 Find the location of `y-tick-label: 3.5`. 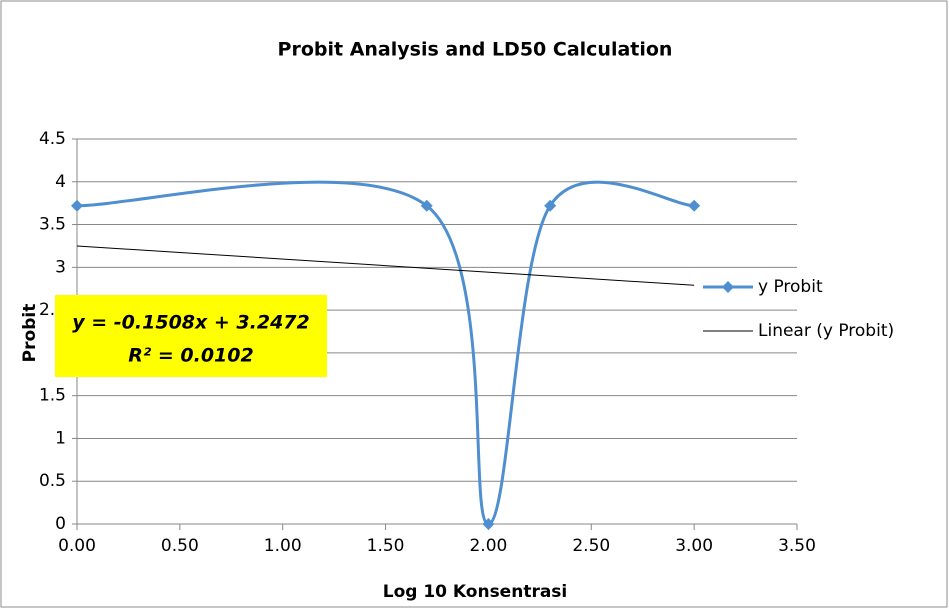

y-tick-label: 3.5 is located at coordinates (52, 225).